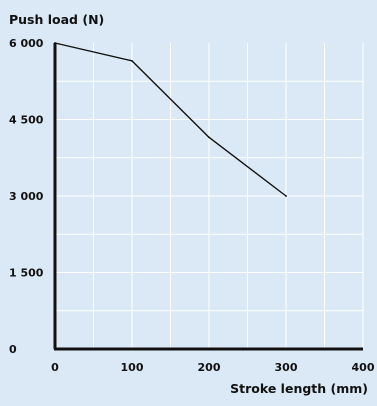 This screenshot has height=406, width=377. Describe the element at coordinates (209, 367) in the screenshot. I see `x-tick-label: 200` at that location.